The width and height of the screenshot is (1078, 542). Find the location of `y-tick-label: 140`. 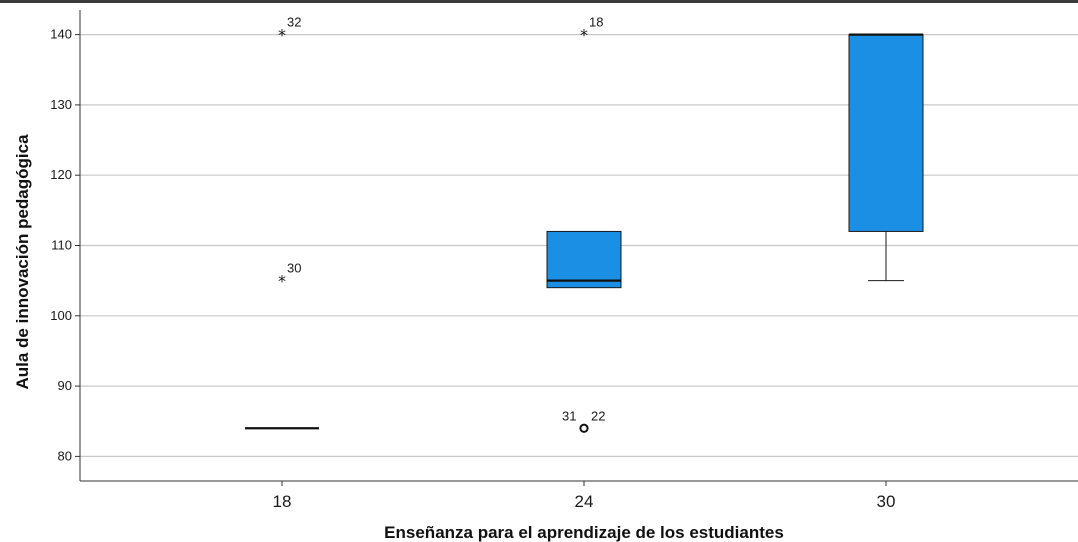

y-tick-label: 140 is located at coordinates (61, 34).